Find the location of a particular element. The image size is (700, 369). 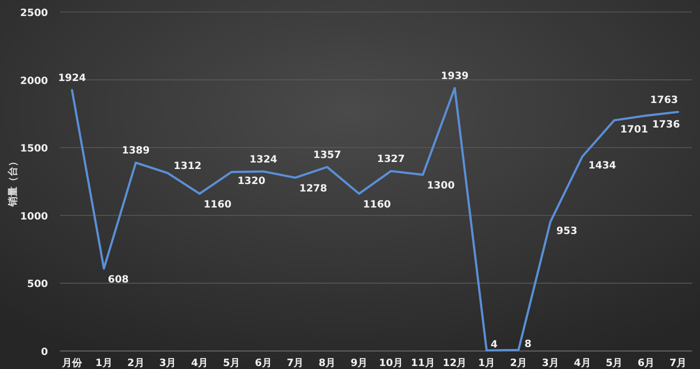

x-tick-label: 9月 is located at coordinates (359, 363).